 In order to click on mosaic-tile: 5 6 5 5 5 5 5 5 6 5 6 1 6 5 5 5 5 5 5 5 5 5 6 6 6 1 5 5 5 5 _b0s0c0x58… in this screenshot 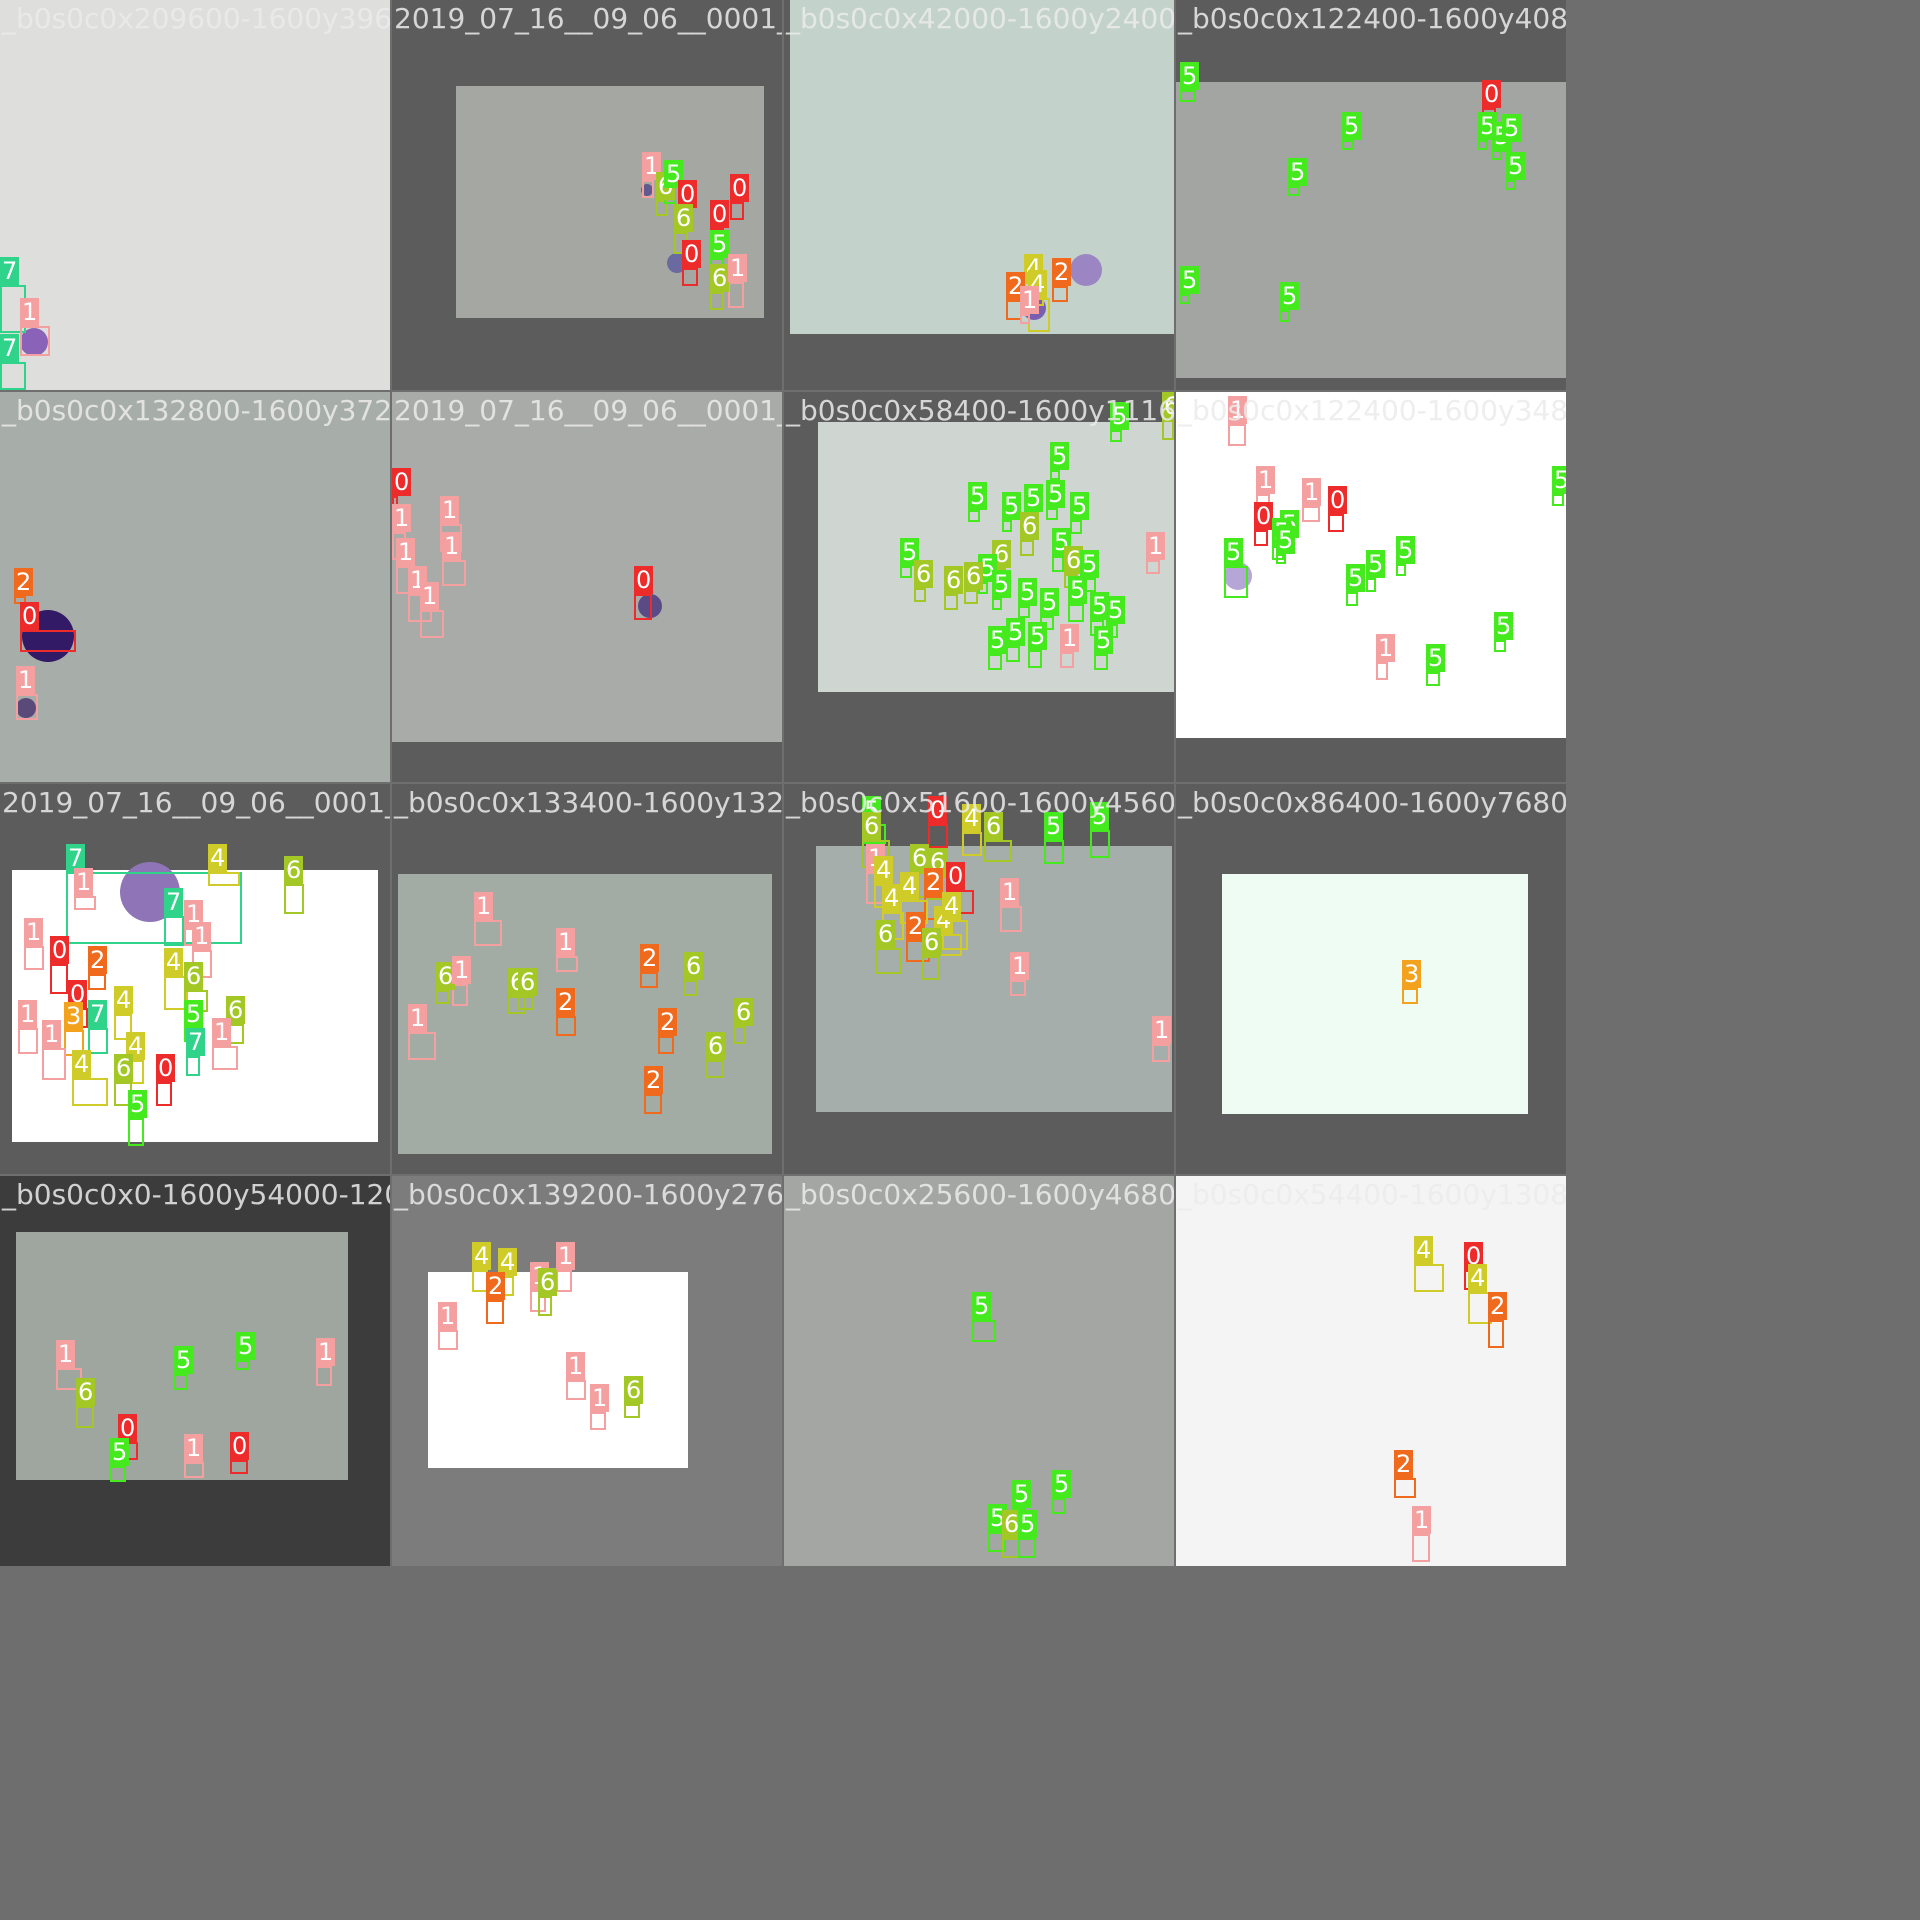, I will do `click(979, 587)`.